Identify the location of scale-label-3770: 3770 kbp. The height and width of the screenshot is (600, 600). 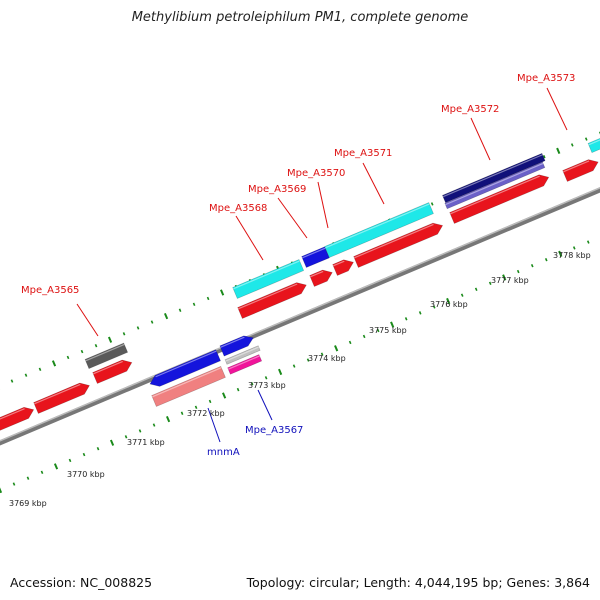
(86, 474).